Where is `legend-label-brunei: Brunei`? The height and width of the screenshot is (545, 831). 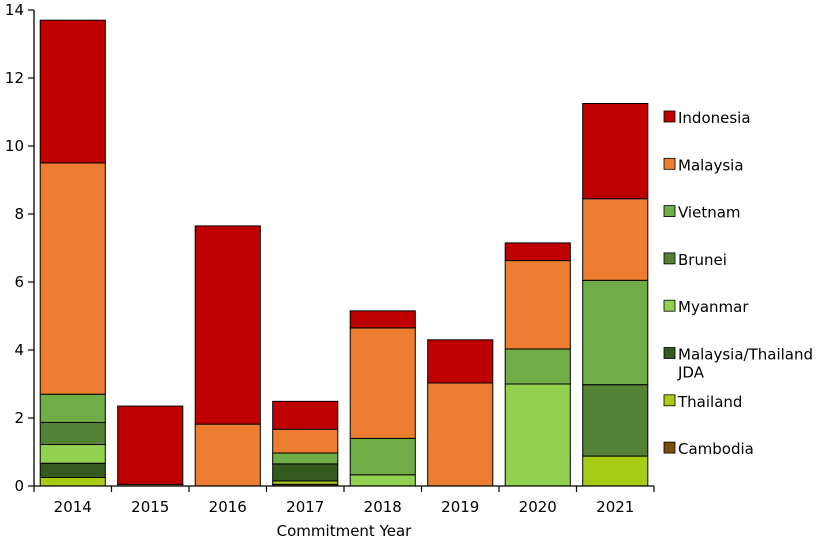
legend-label-brunei: Brunei is located at coordinates (702, 260).